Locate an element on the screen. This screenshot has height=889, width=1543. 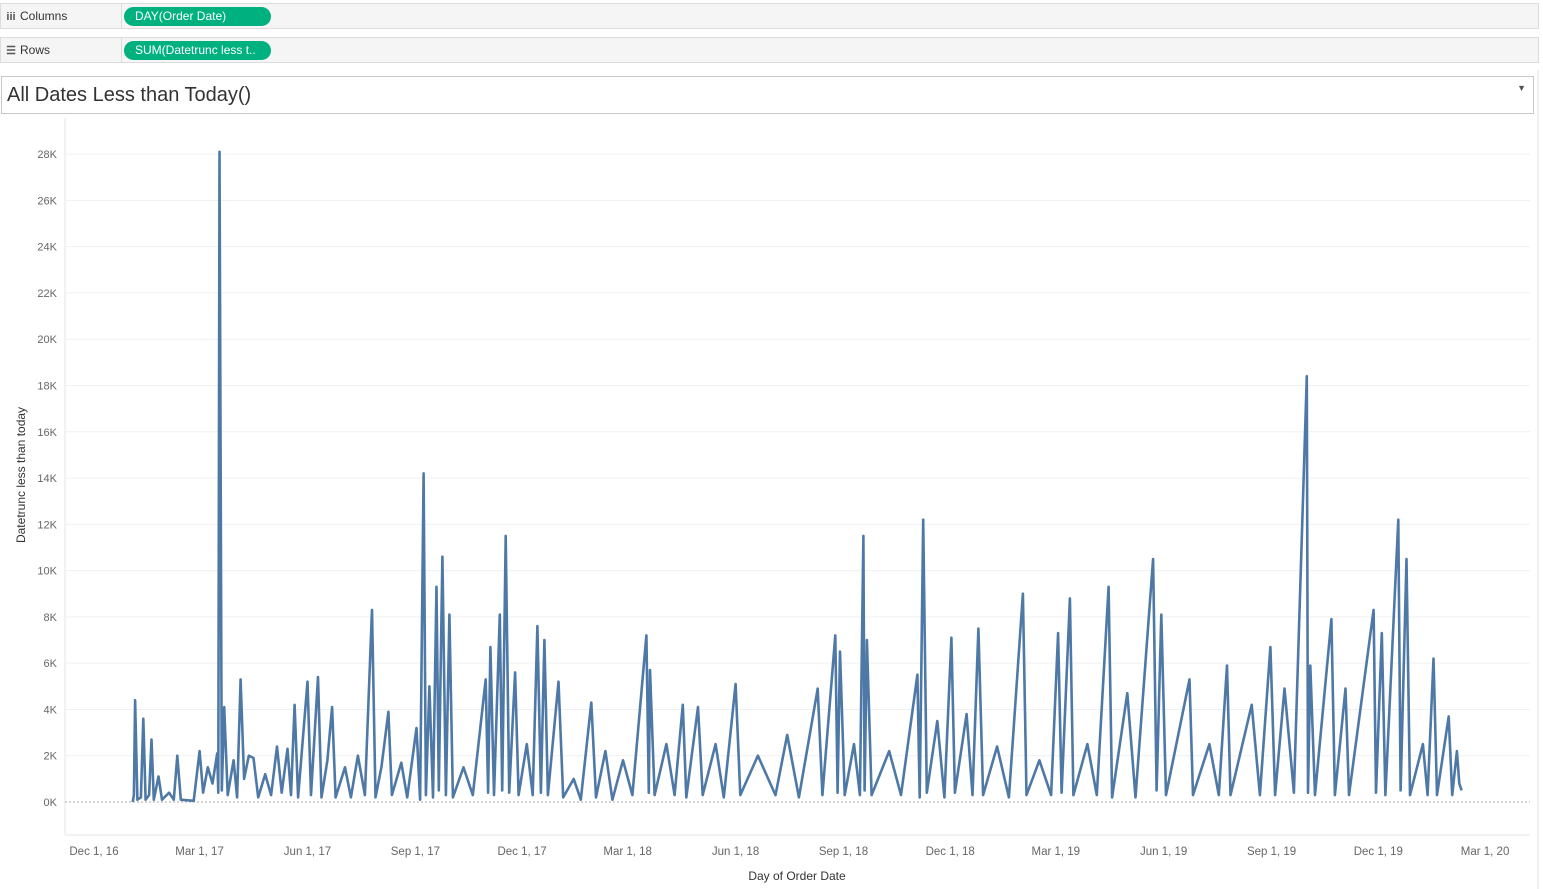
rows-icon: ☰ is located at coordinates (11, 51).